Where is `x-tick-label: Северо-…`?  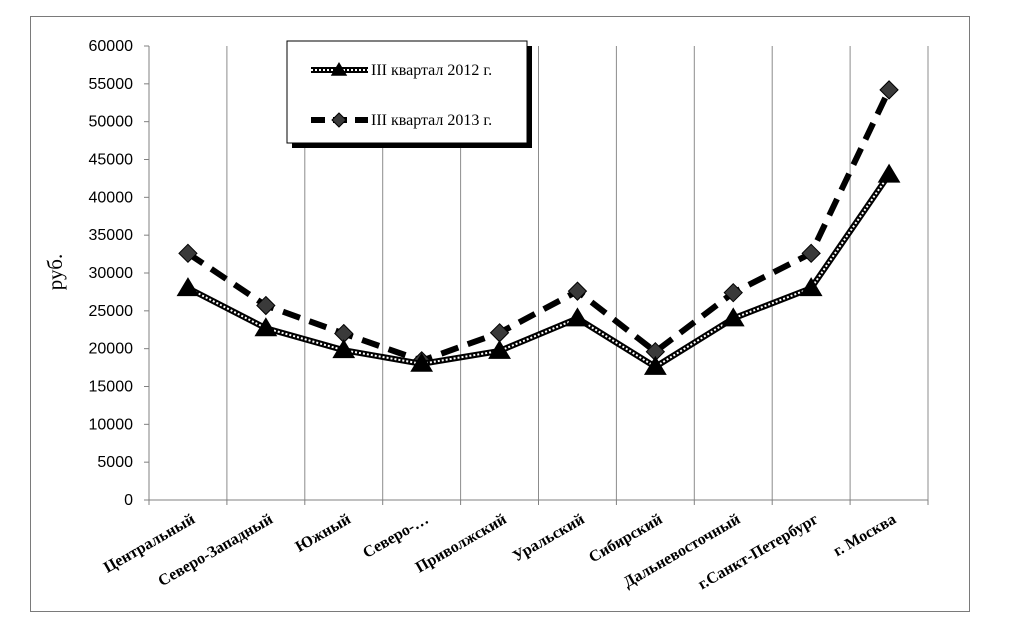 x-tick-label: Северо-… is located at coordinates (396, 536).